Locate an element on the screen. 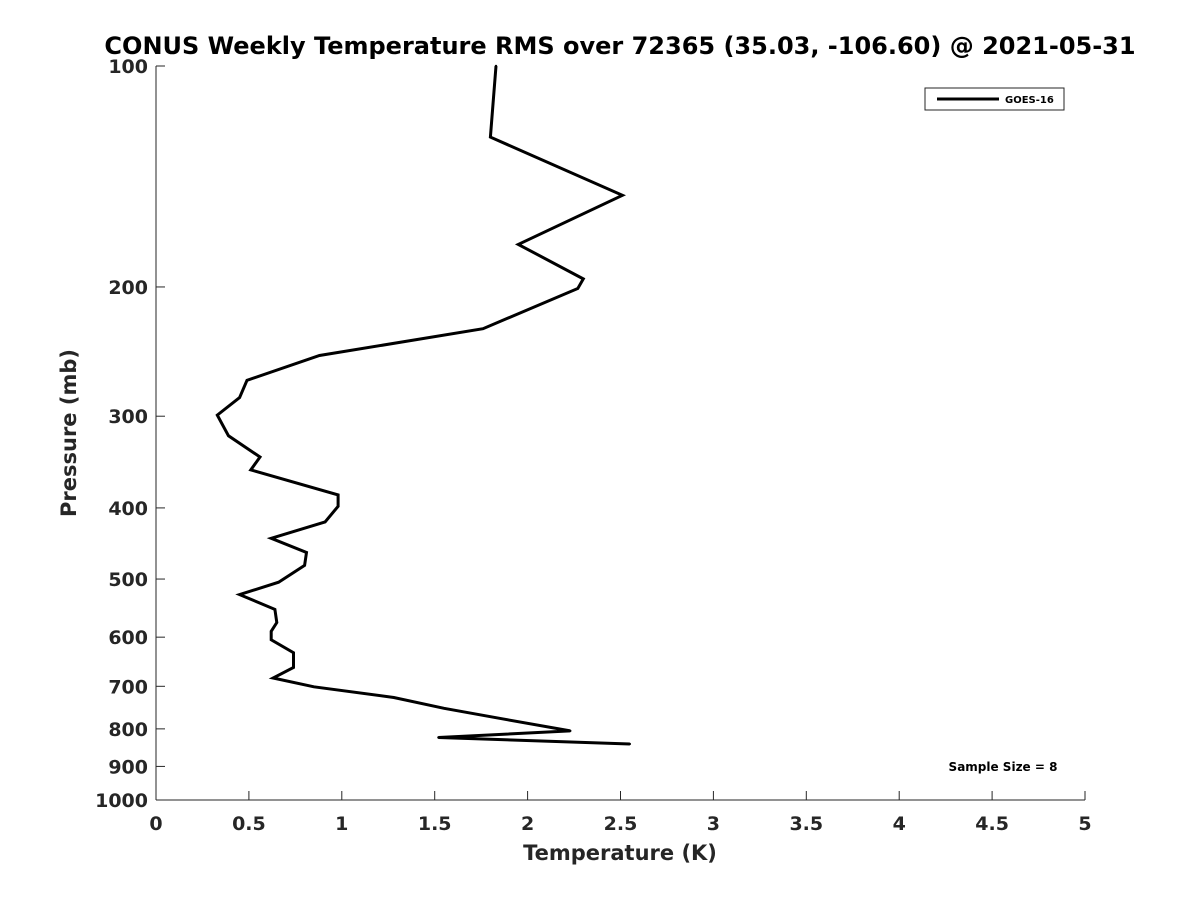 The image size is (1200, 900). x-tick-label: 4.5 is located at coordinates (992, 824).